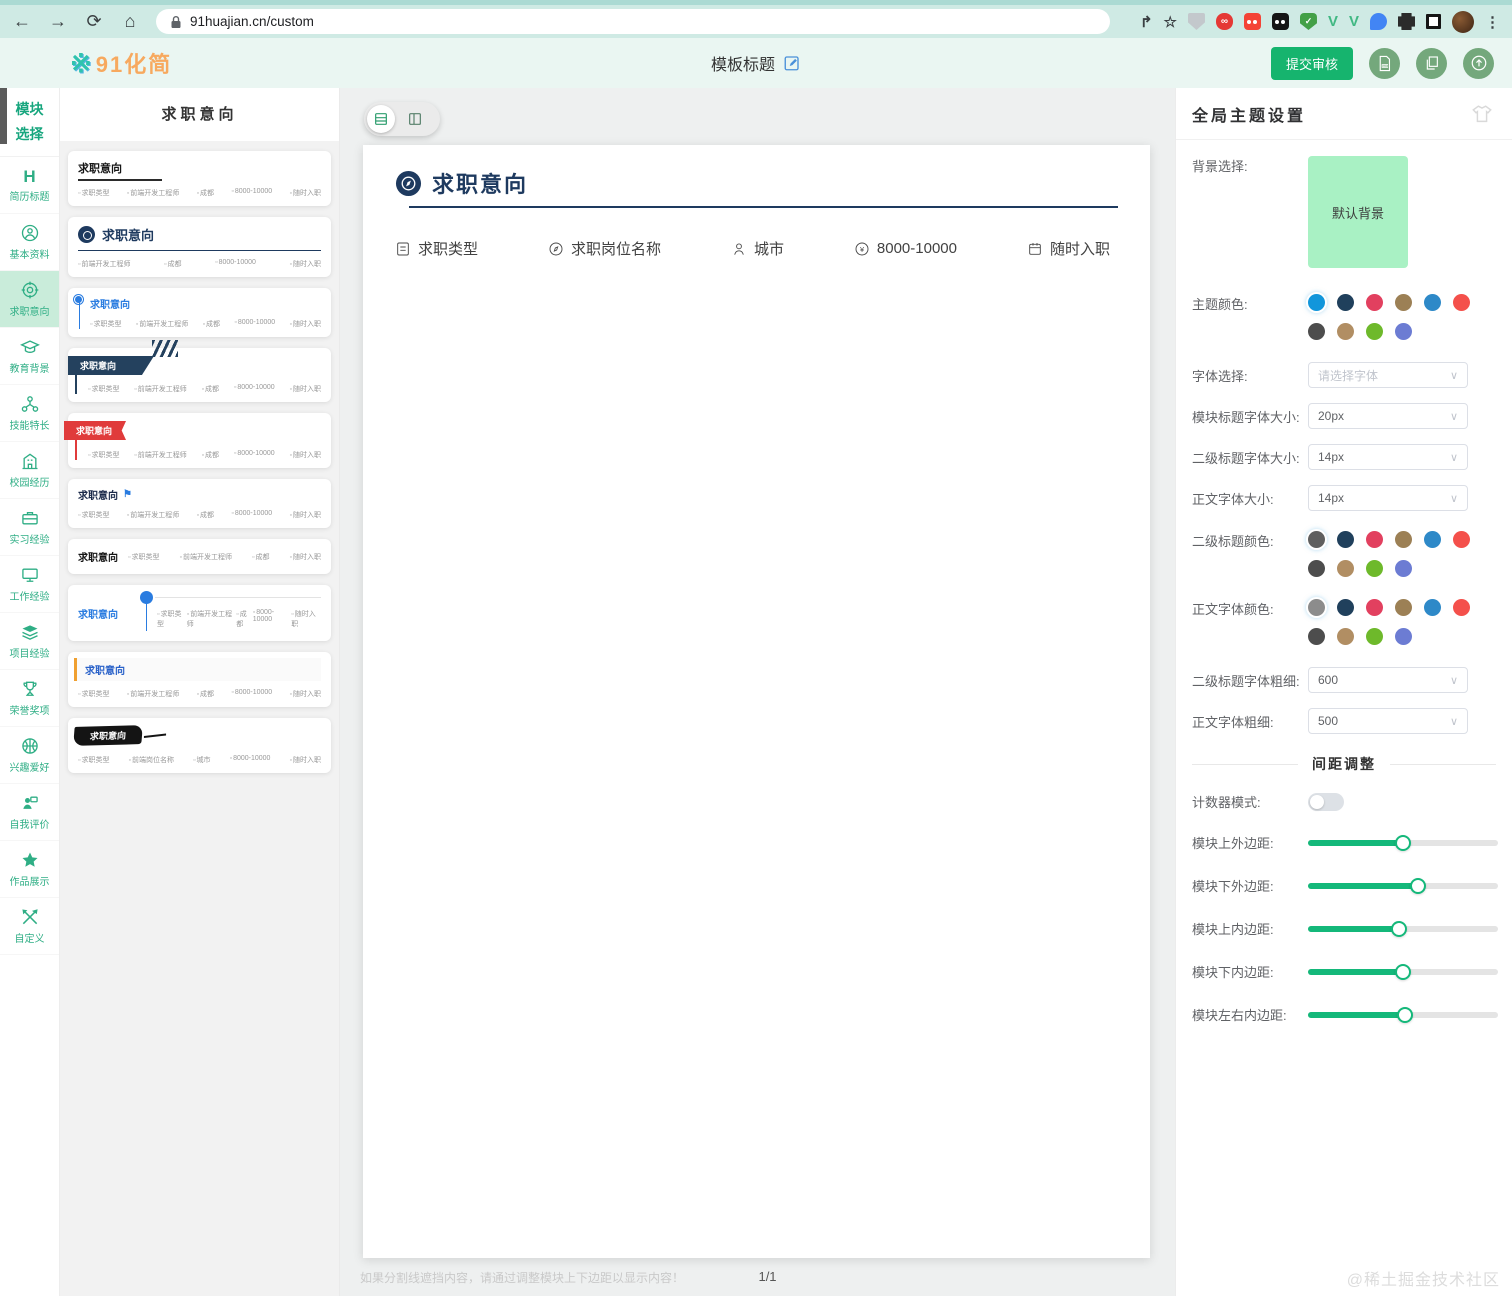 This screenshot has height=1296, width=1512. What do you see at coordinates (29, 185) in the screenshot?
I see `sidebar-item-resume-title: H 简历标题` at bounding box center [29, 185].